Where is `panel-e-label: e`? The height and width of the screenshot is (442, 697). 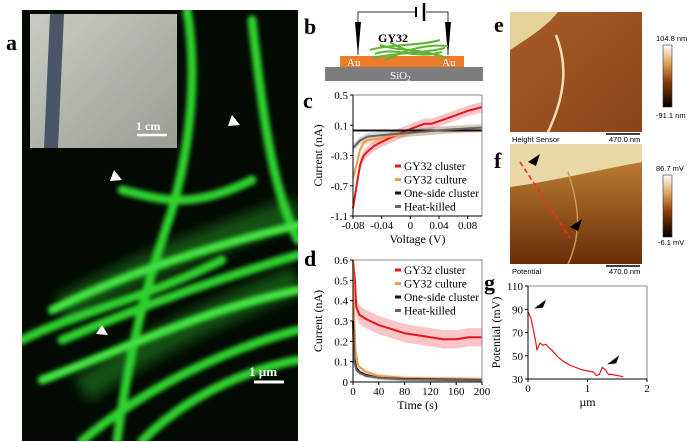
panel-e-label: e is located at coordinates (499, 24).